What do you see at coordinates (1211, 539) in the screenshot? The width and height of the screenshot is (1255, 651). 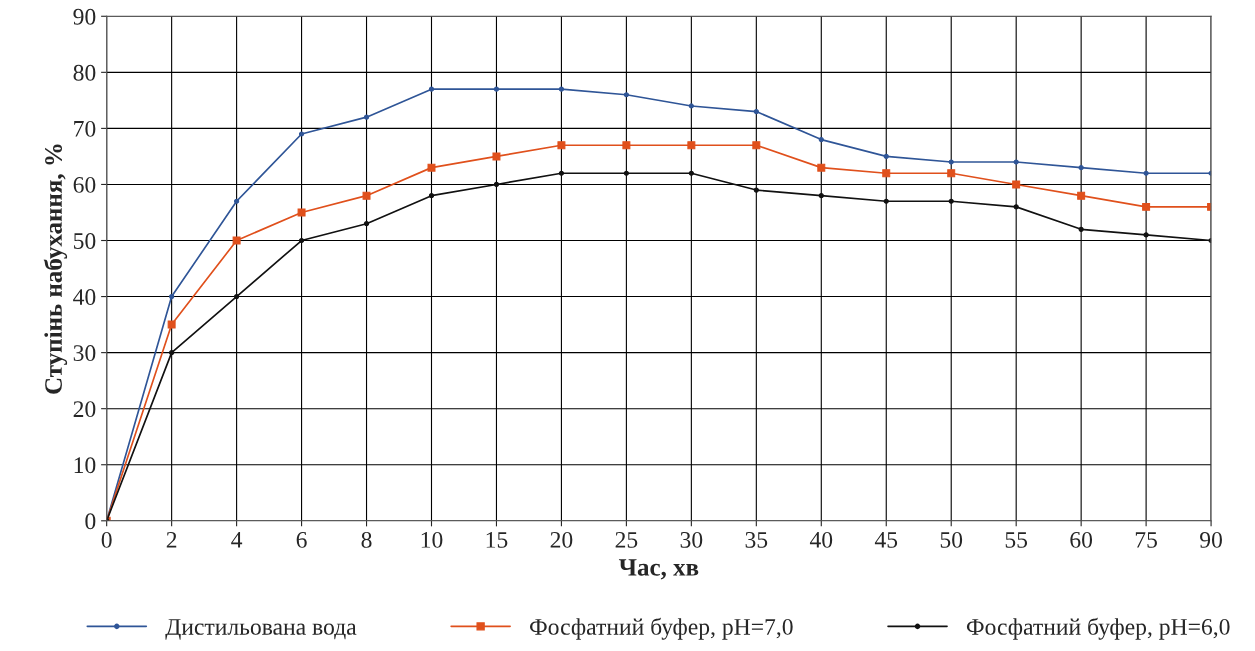 I see `x-tick-label: 90` at bounding box center [1211, 539].